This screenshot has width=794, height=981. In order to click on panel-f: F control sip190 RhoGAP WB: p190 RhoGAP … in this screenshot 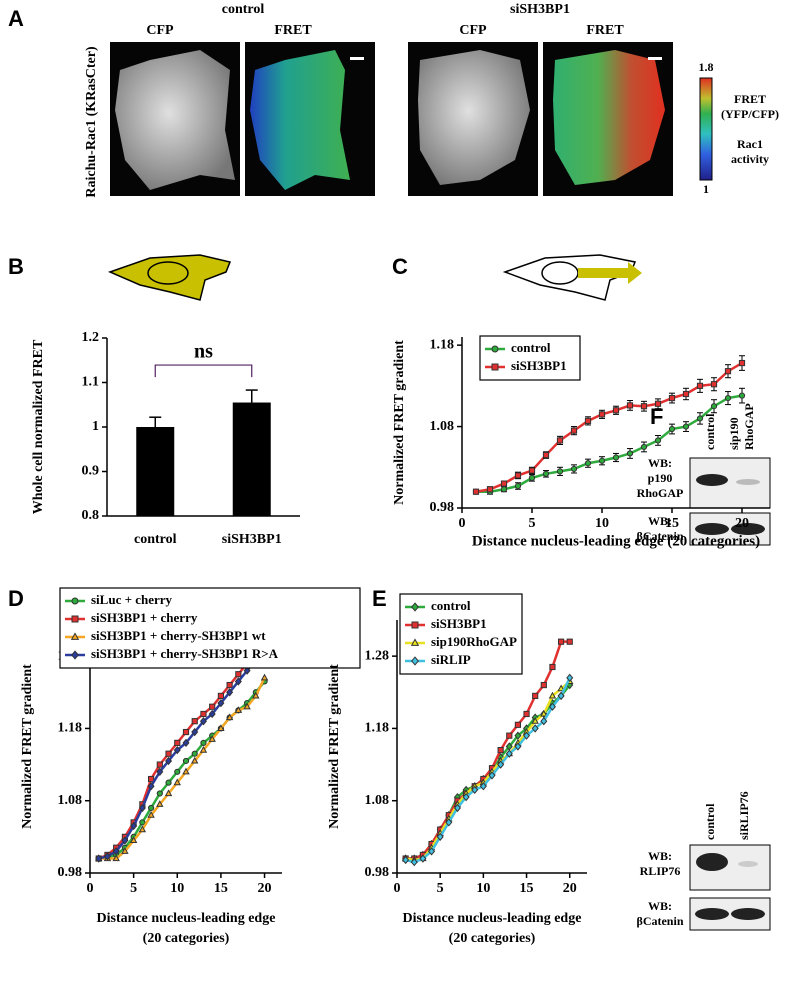, I will do `click(704, 667)`.